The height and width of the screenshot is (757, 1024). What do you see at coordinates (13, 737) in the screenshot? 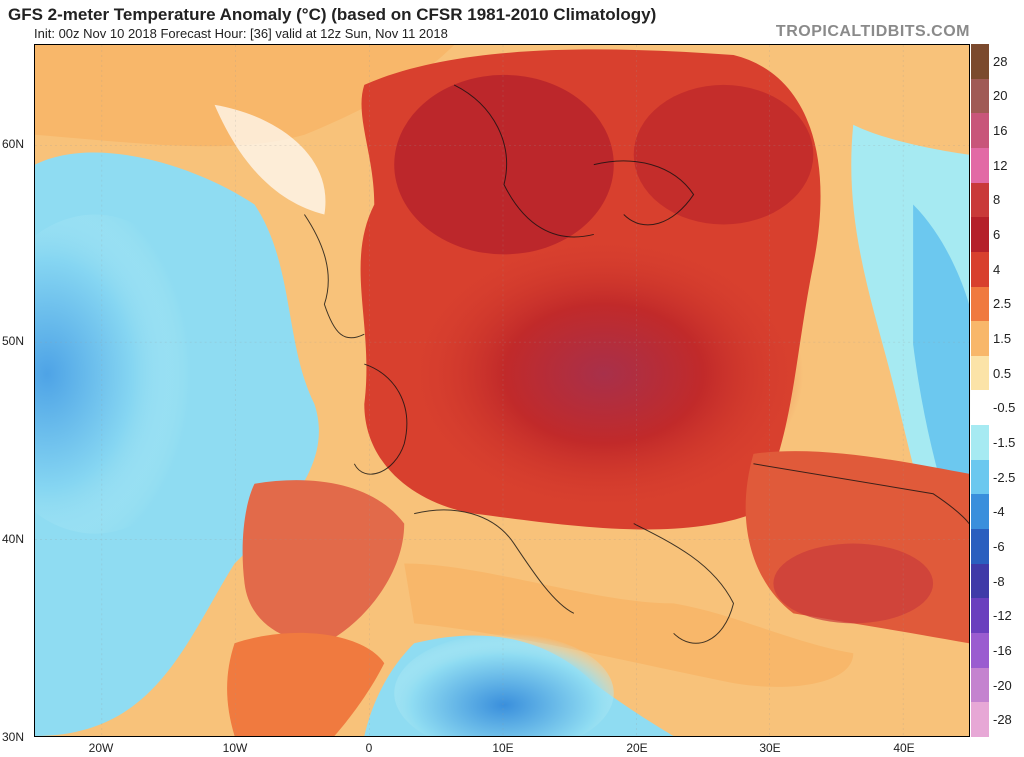
I see `lat-label-30n: 30N` at bounding box center [13, 737].